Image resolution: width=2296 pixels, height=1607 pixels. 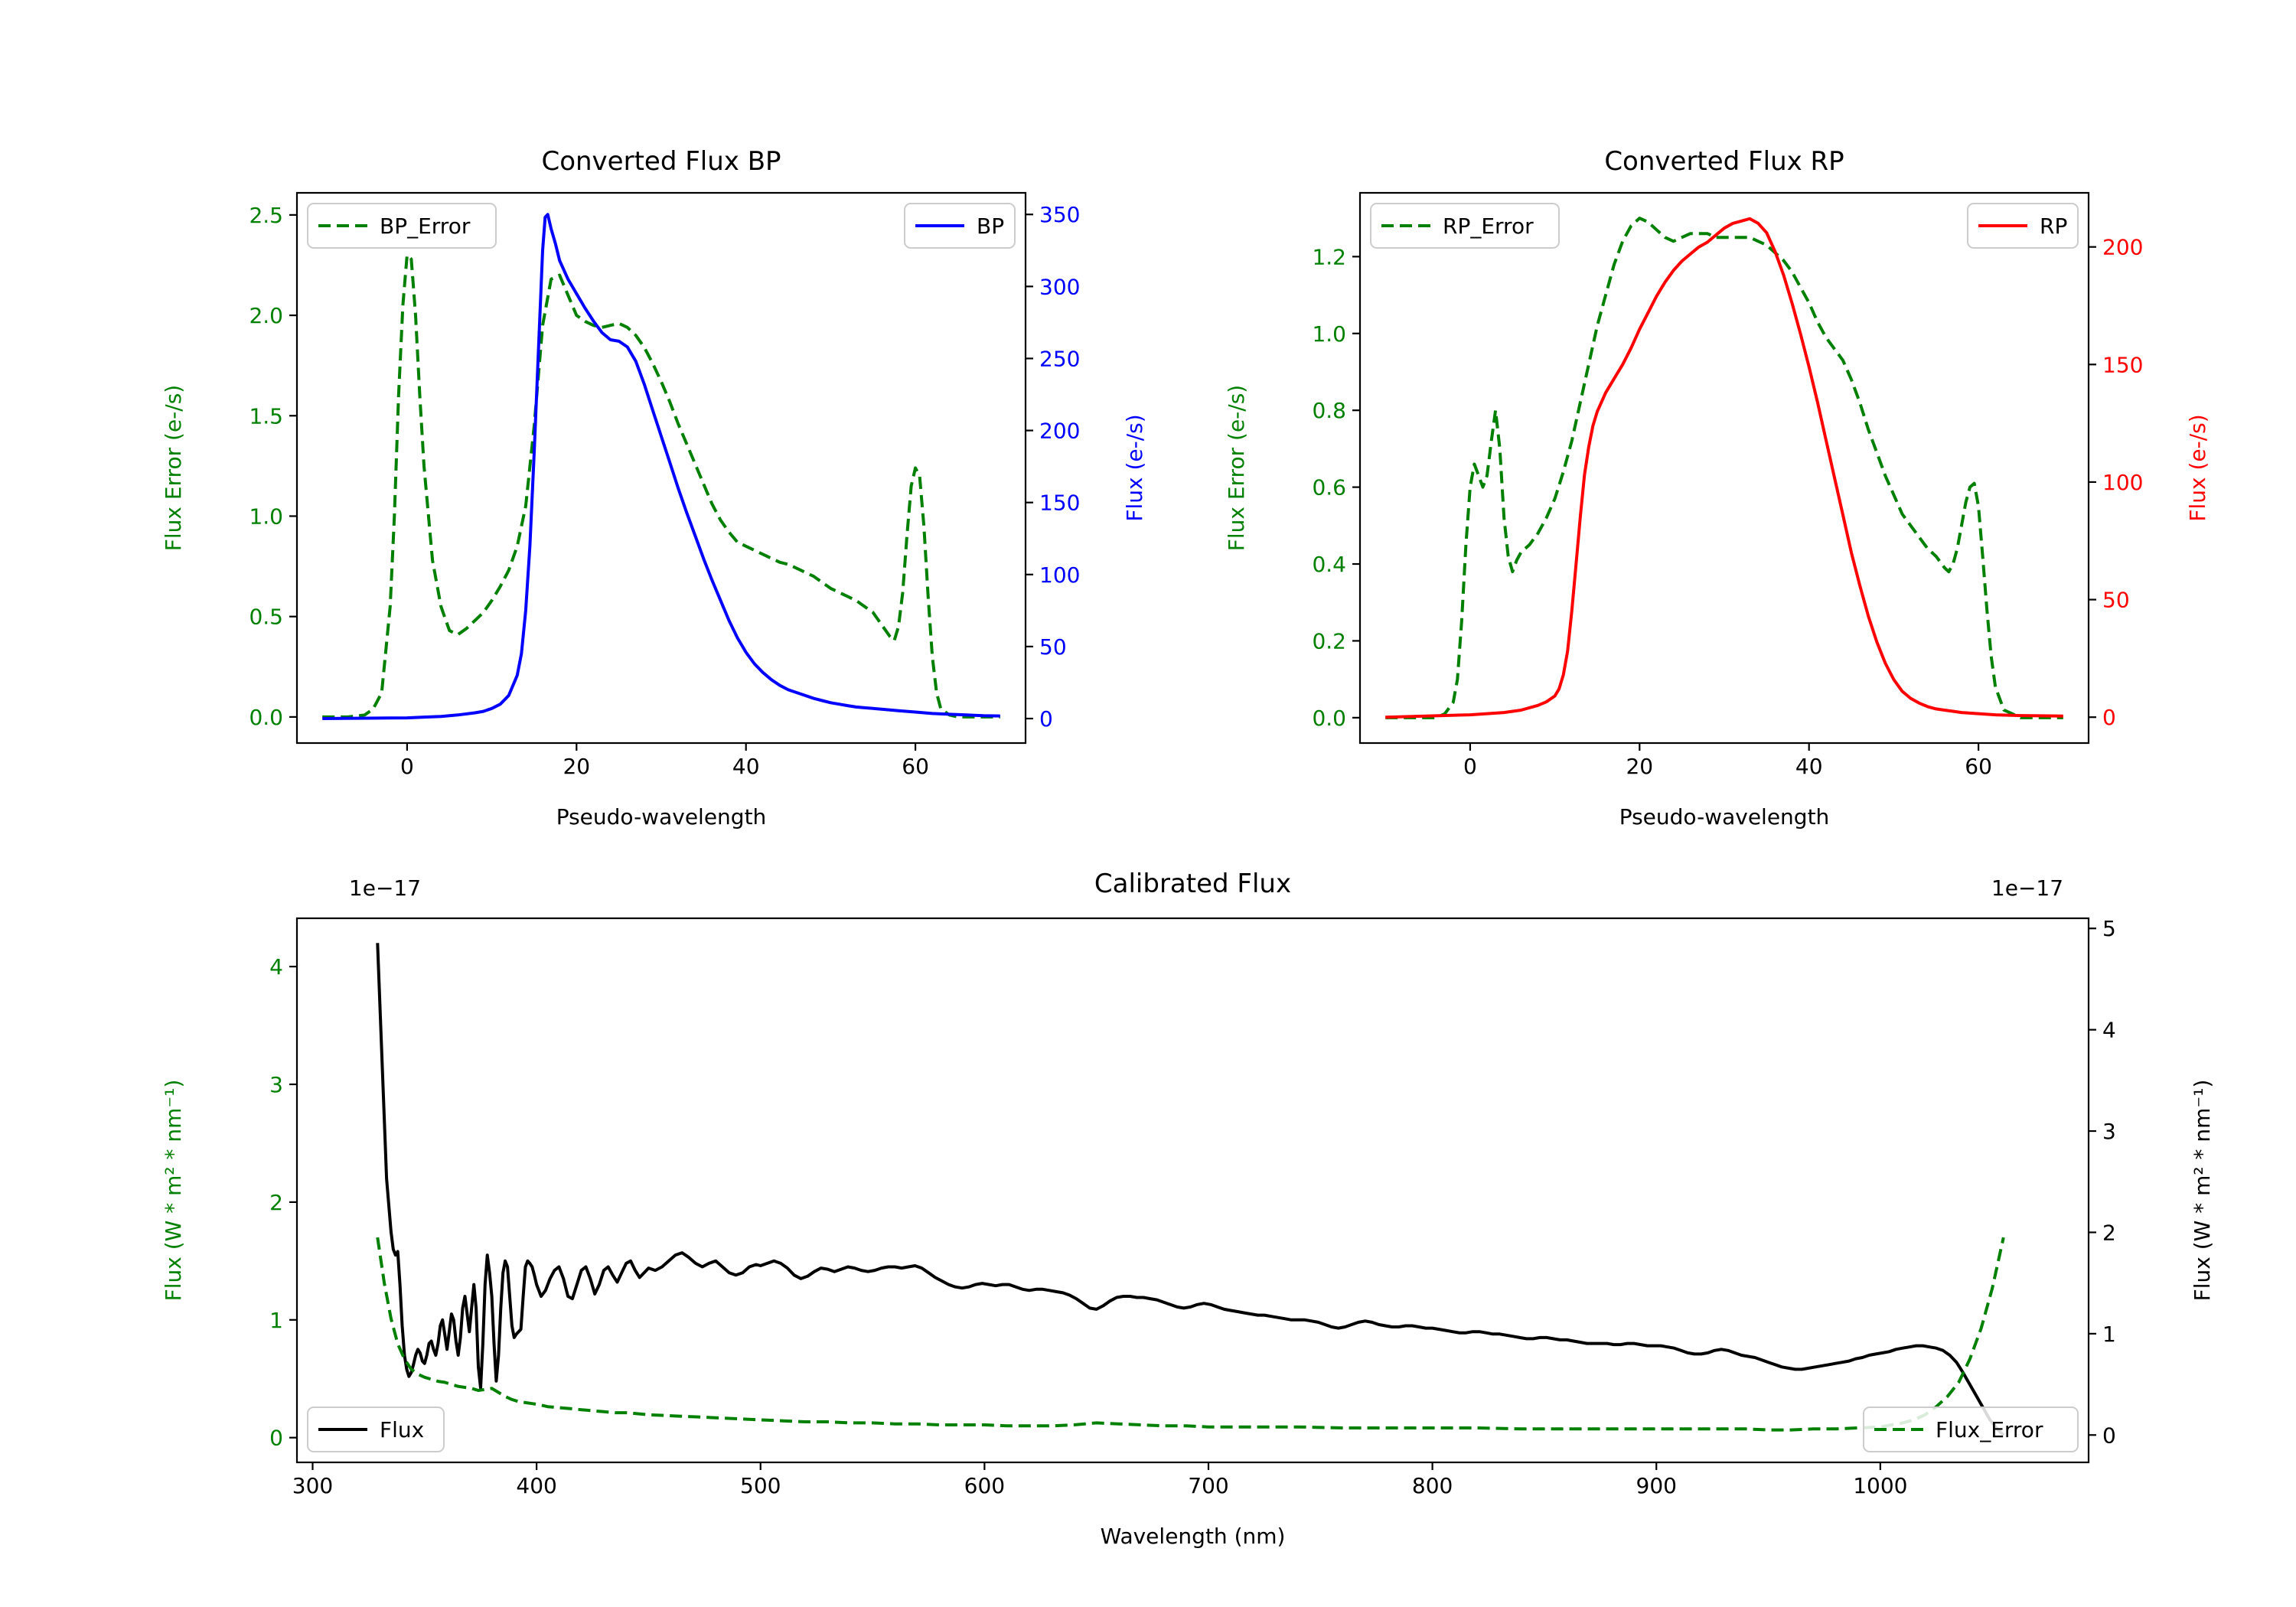 What do you see at coordinates (402, 1429) in the screenshot?
I see `legend-label: Flux` at bounding box center [402, 1429].